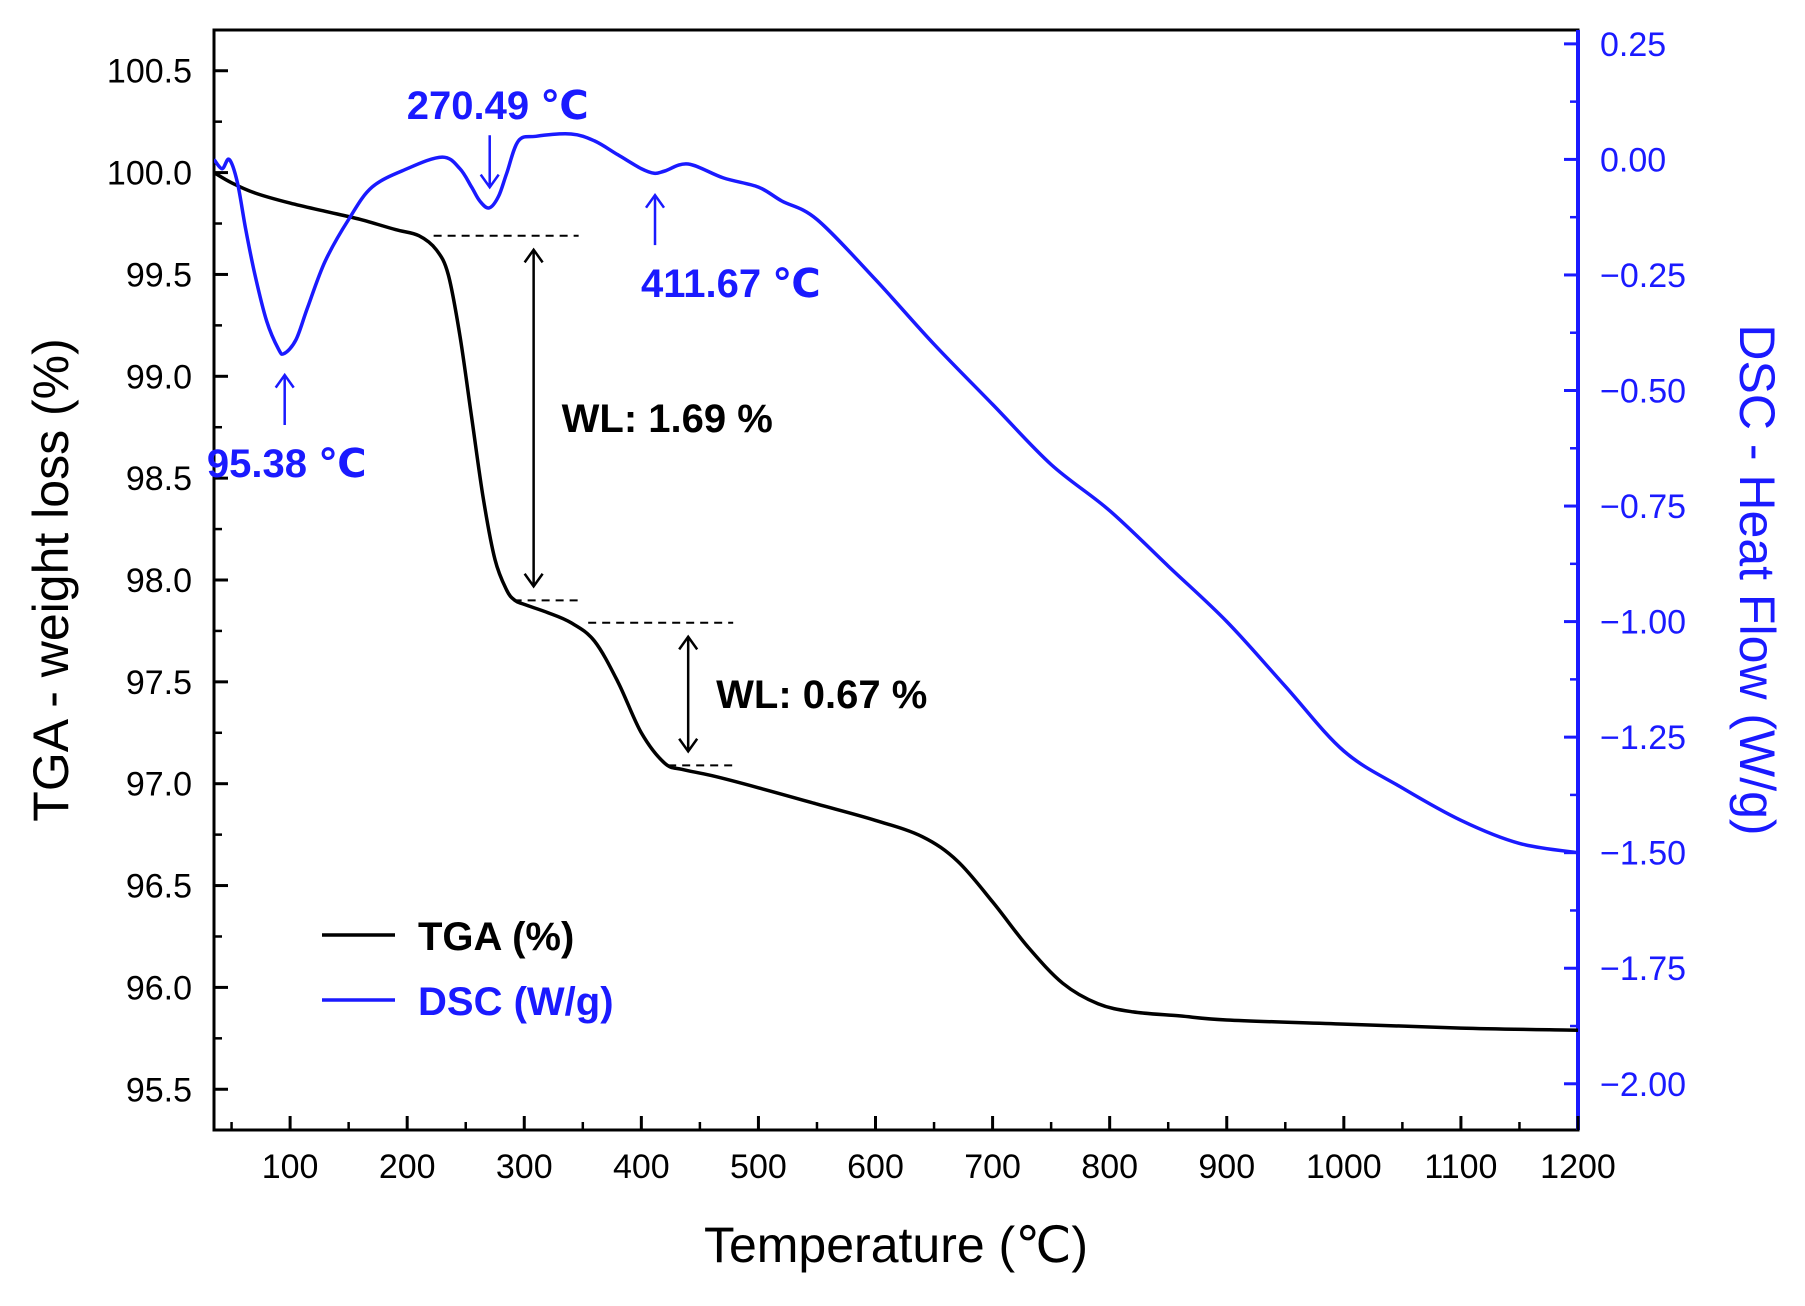 The width and height of the screenshot is (1805, 1306). What do you see at coordinates (468, 969) in the screenshot?
I see `legend: TGA (%) DSC (W/g)` at bounding box center [468, 969].